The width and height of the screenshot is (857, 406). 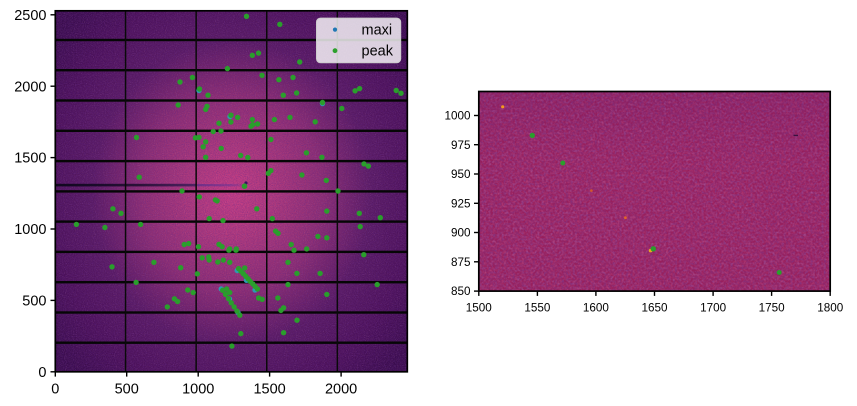 What do you see at coordinates (654, 308) in the screenshot?
I see `svg-text: 1650` at bounding box center [654, 308].